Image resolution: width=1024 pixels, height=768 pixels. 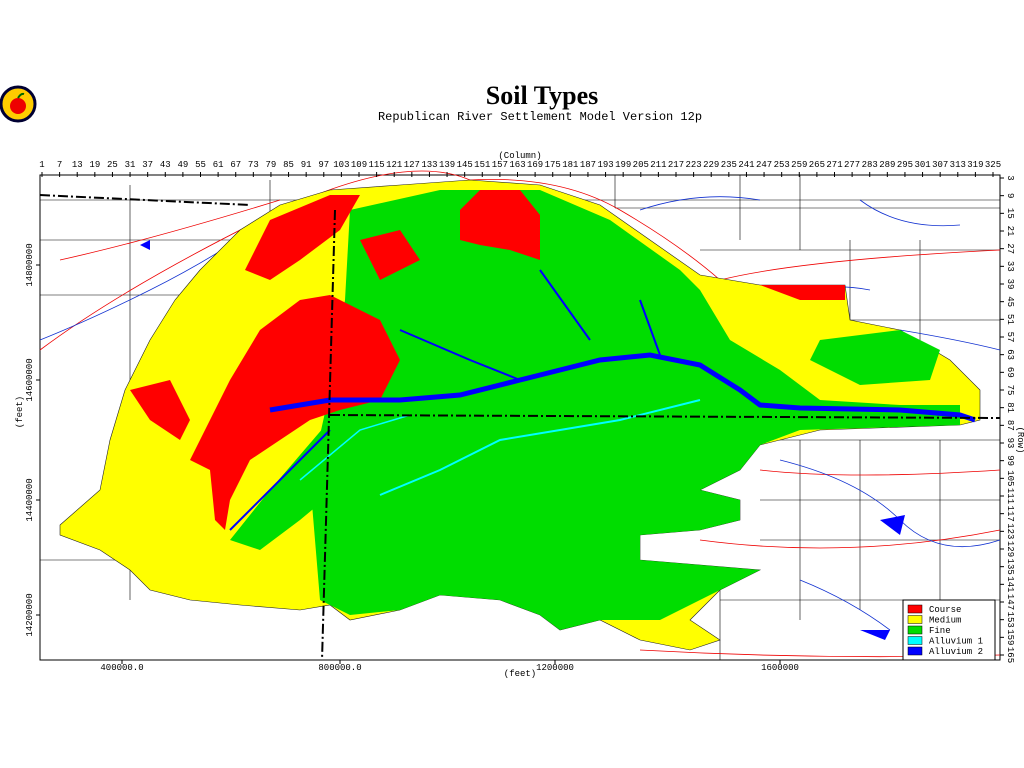 What do you see at coordinates (1010, 549) in the screenshot?
I see `row-tick-label: 129` at bounding box center [1010, 549].